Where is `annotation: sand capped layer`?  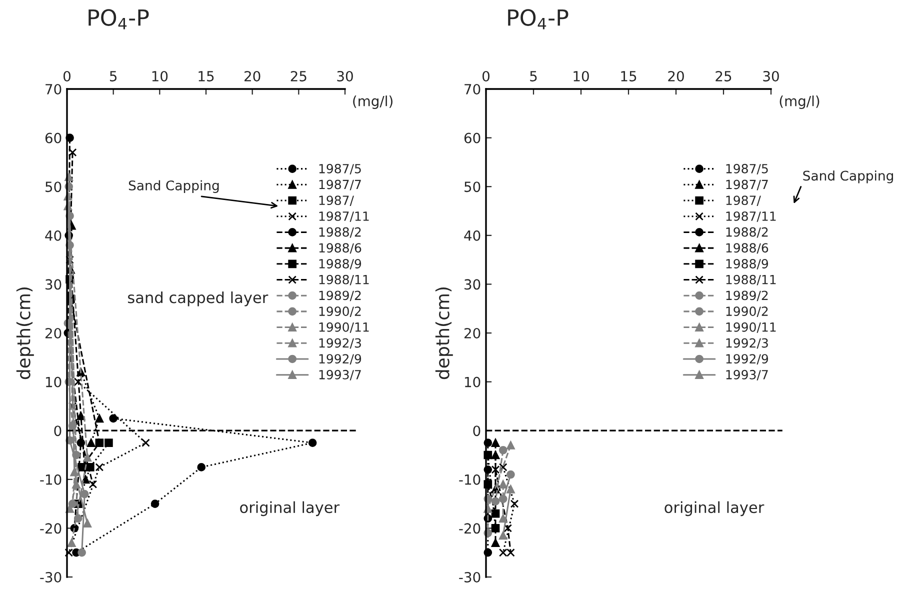
annotation: sand capped layer is located at coordinates (198, 298).